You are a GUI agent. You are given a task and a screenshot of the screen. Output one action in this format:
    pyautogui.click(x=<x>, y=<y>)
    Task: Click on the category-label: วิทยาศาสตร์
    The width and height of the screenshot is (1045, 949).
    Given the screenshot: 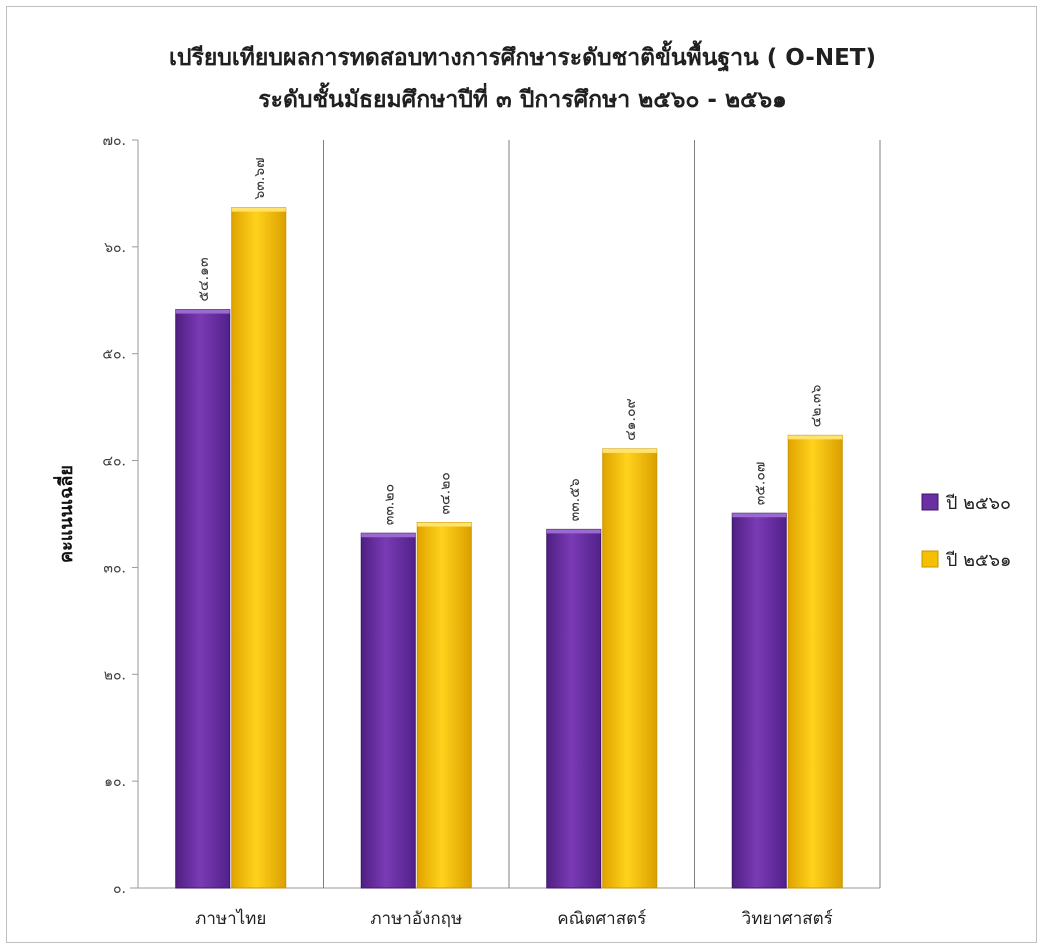 What is the action you would take?
    pyautogui.click(x=787, y=919)
    